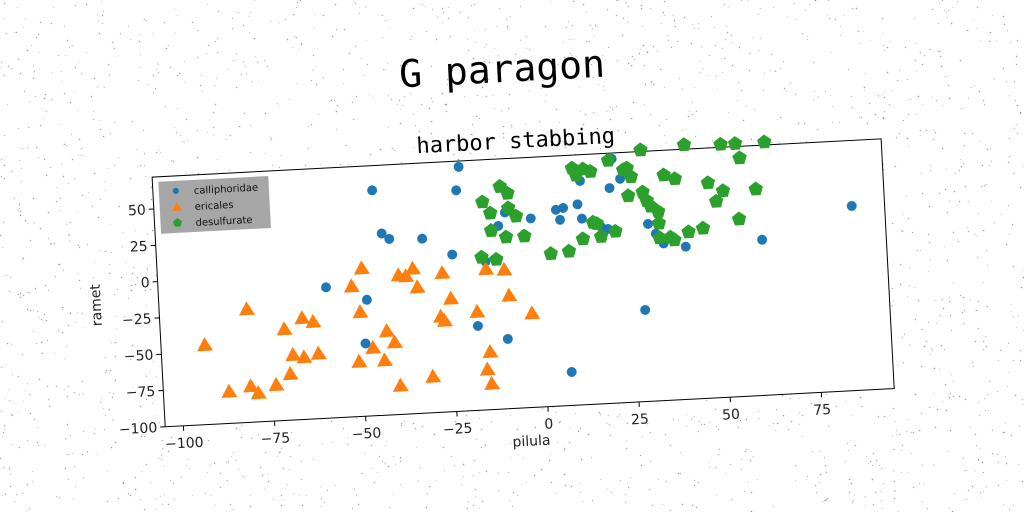 The width and height of the screenshot is (1024, 512). What do you see at coordinates (549, 424) in the screenshot?
I see `x-tick-label: 0` at bounding box center [549, 424].